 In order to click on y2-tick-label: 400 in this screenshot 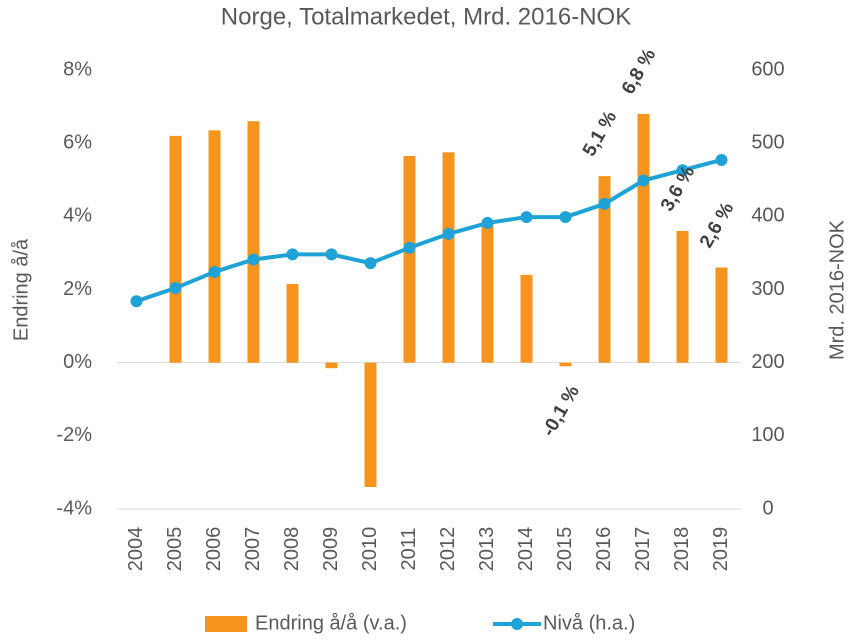, I will do `click(767, 216)`.